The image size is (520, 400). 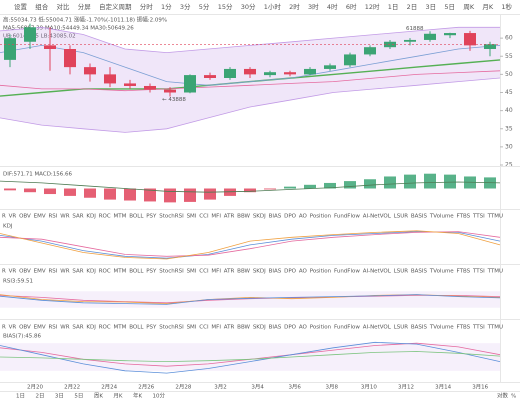 What do you see at coordinates (412, 7) in the screenshot?
I see `toolbar-button: 2日` at bounding box center [412, 7].